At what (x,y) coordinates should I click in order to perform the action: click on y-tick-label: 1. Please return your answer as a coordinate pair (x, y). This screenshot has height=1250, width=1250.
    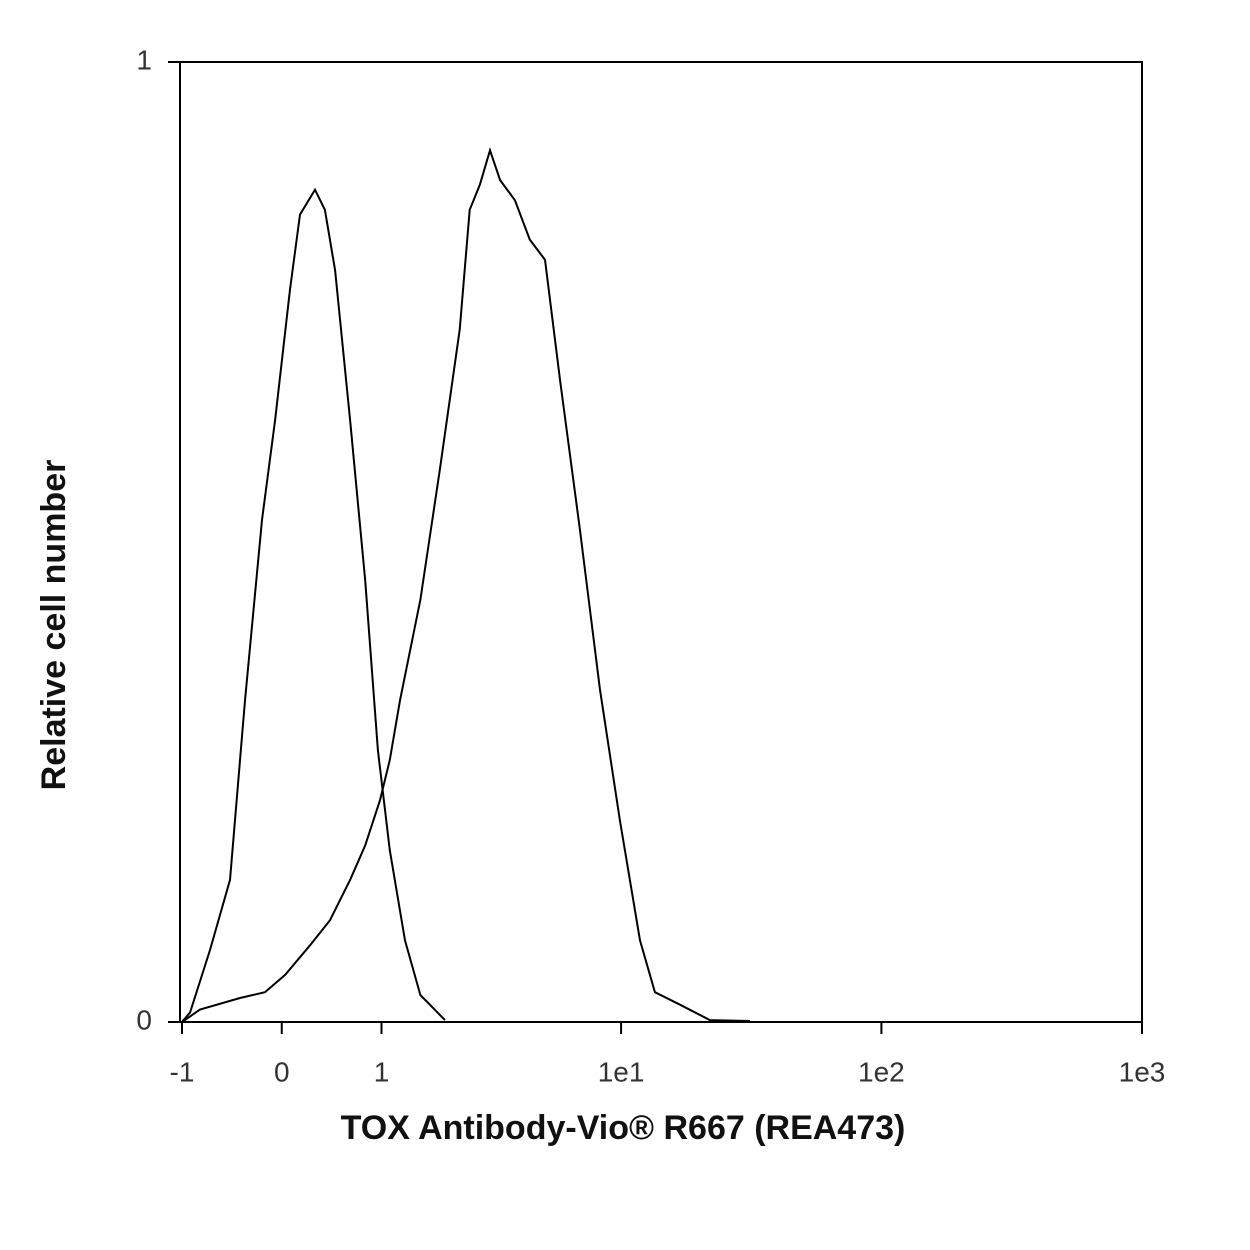
    Looking at the image, I should click on (144, 59).